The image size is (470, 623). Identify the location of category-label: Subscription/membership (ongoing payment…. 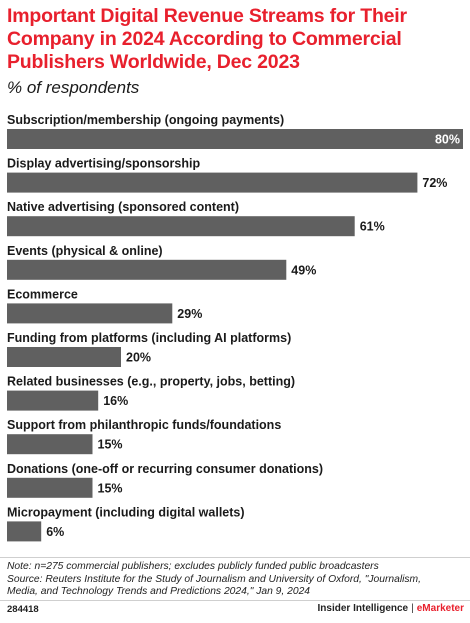
(145, 120).